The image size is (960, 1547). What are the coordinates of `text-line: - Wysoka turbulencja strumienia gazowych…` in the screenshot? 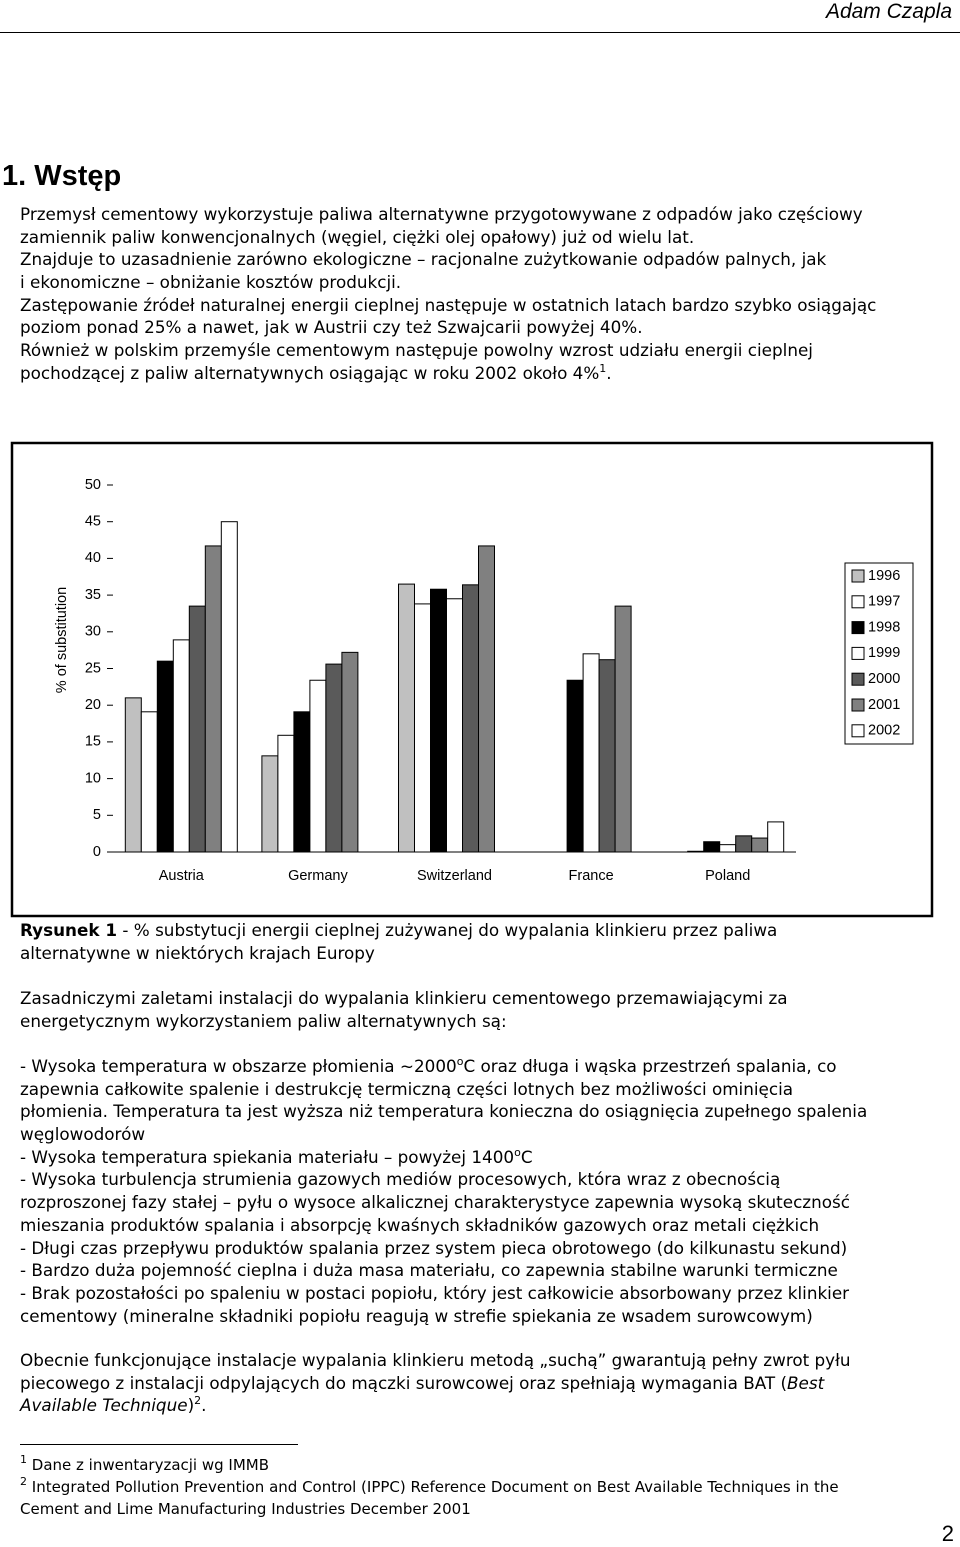 It's located at (400, 1179).